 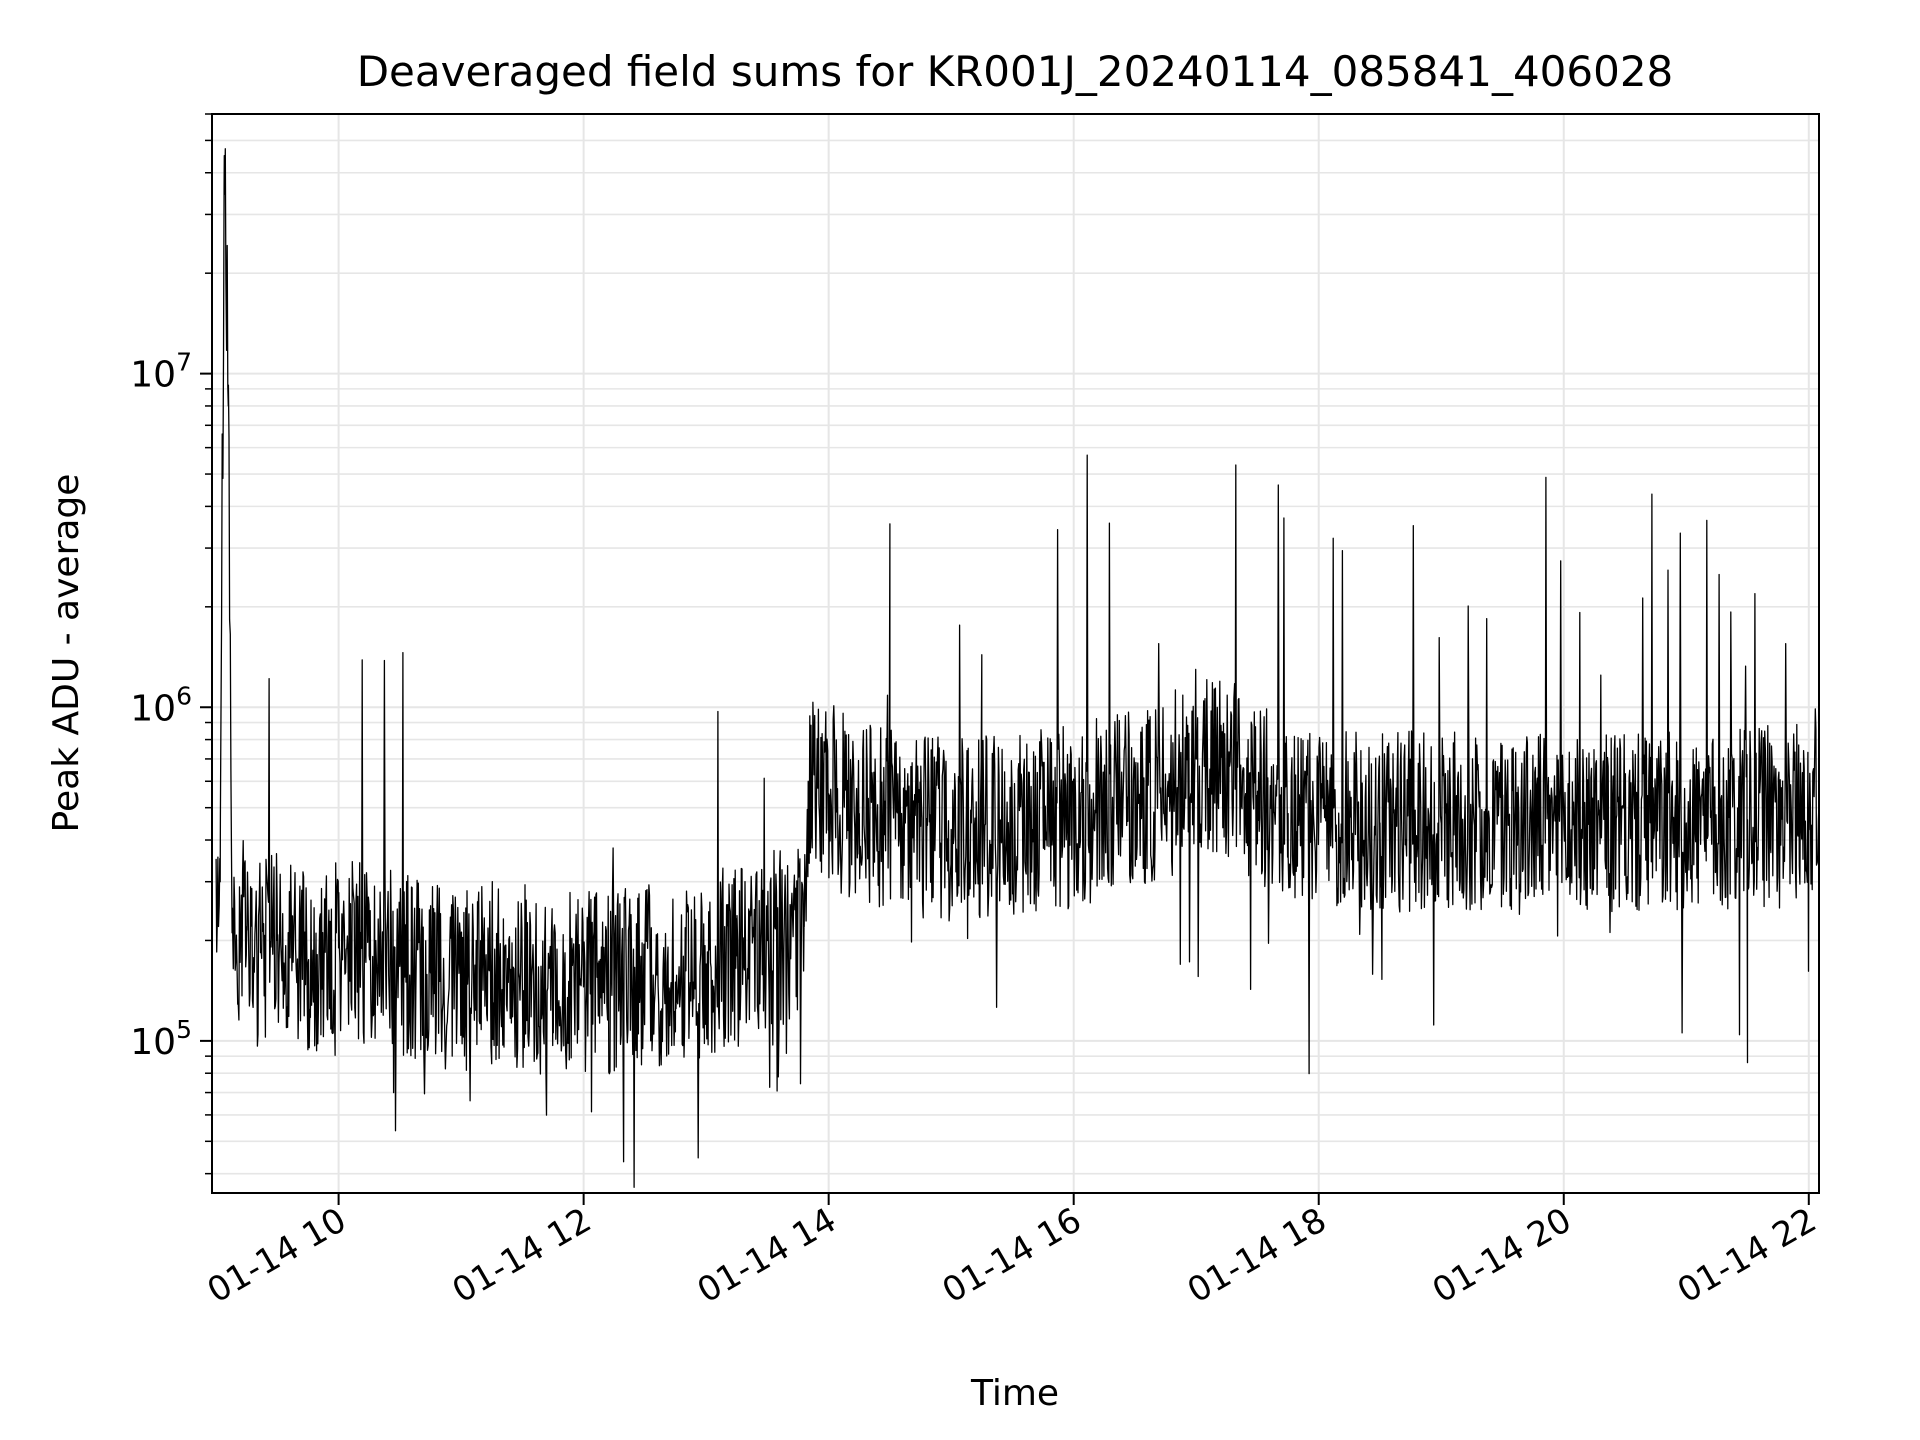 I want to click on y-tick-label: 10⁶, so click(x=161, y=705).